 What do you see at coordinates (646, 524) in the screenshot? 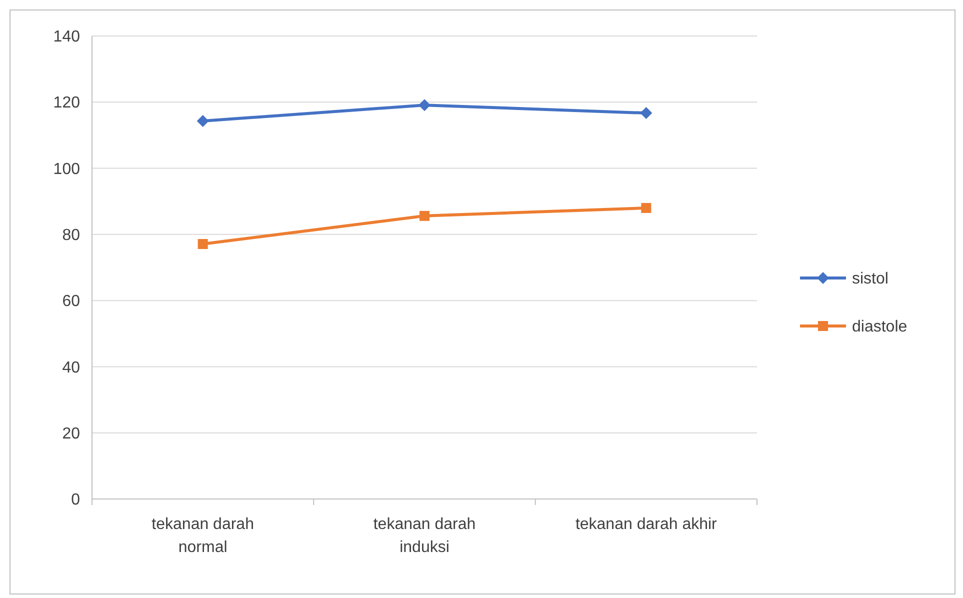
I see `x-tick-label: tekanan darah akhir` at bounding box center [646, 524].